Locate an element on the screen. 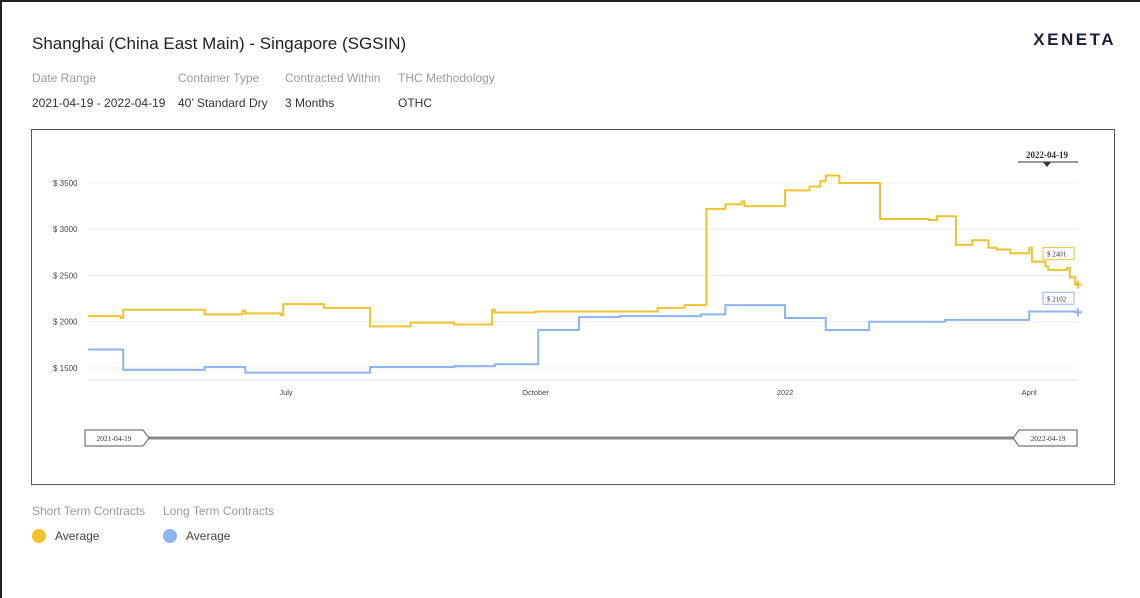 This screenshot has width=1140, height=598. navigator-start-handle: 2021-04-19 is located at coordinates (117, 438).